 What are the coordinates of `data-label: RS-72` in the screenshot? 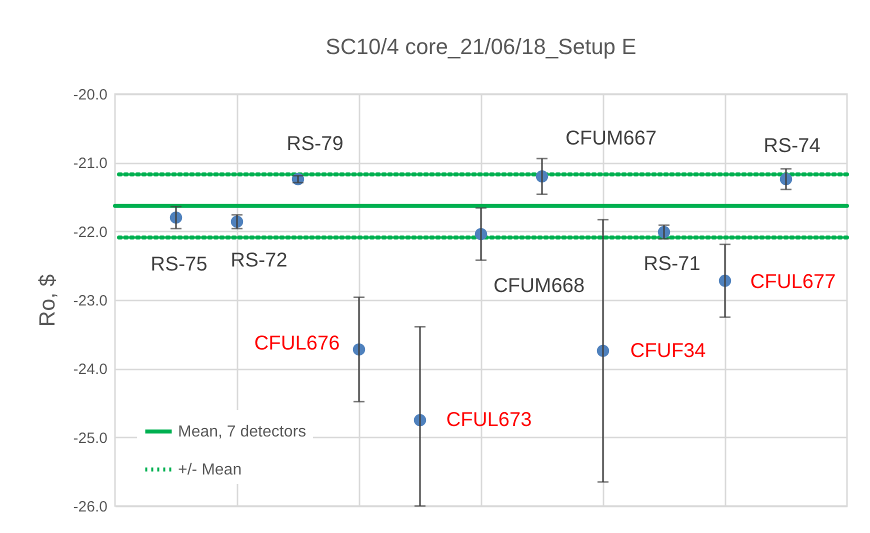 It's located at (259, 261).